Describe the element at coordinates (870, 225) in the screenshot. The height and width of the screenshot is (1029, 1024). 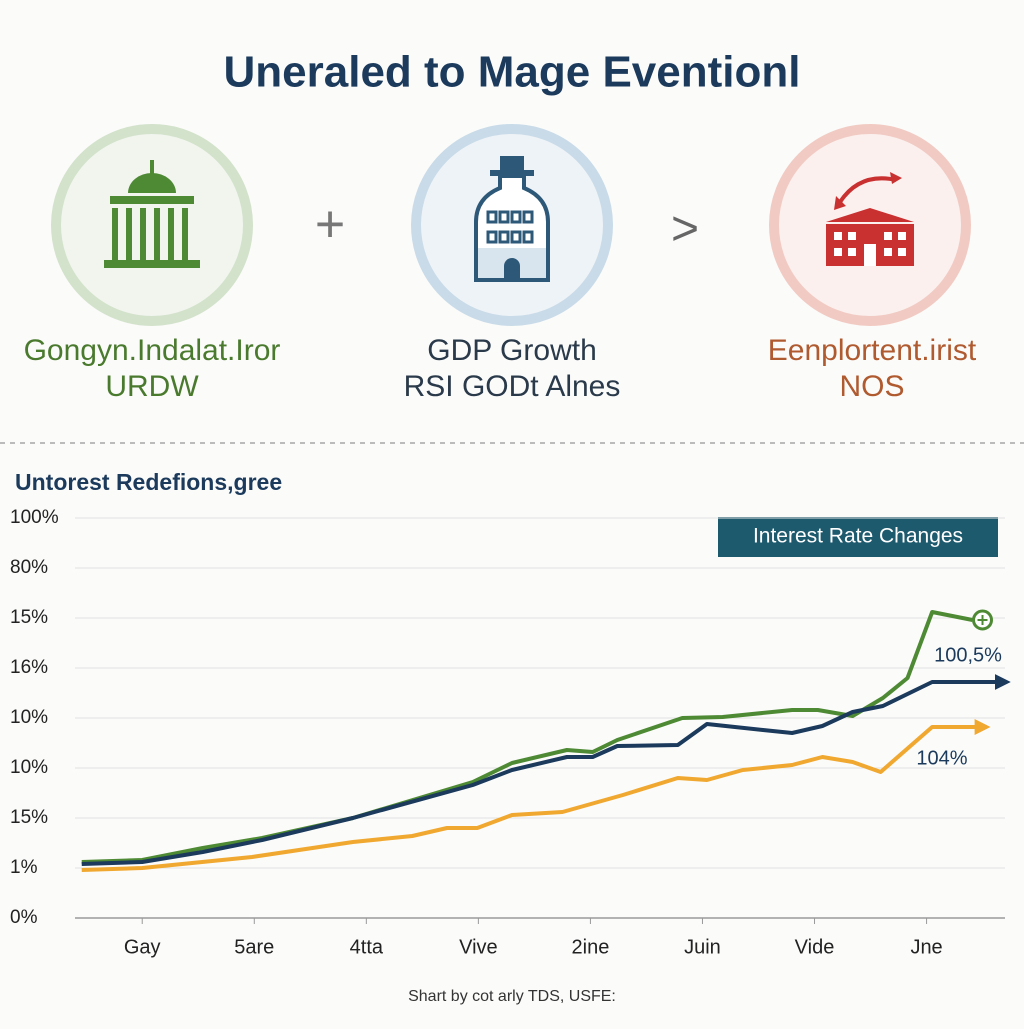
I see `bank-icon` at that location.